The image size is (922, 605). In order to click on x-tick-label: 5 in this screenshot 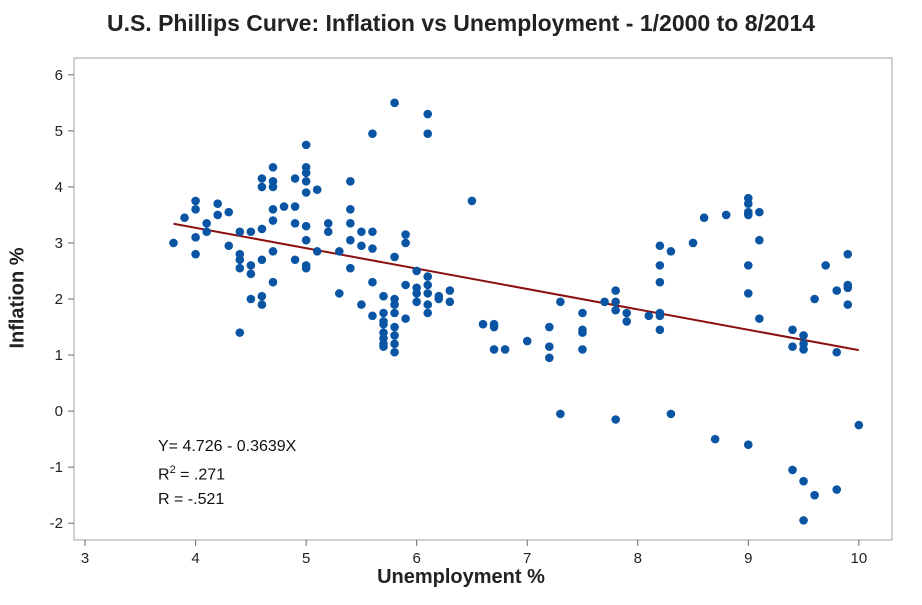, I will do `click(306, 558)`.